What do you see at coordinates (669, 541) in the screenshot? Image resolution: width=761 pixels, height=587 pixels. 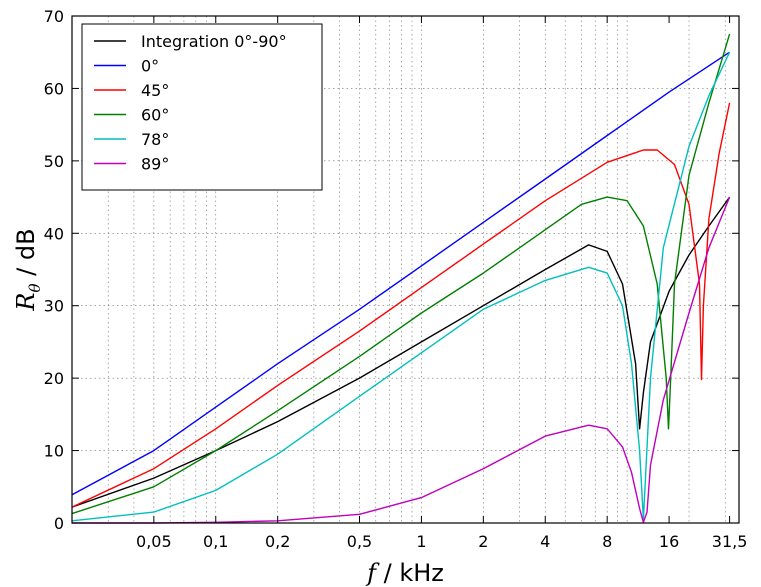 I see `x-tick-label: 16` at bounding box center [669, 541].